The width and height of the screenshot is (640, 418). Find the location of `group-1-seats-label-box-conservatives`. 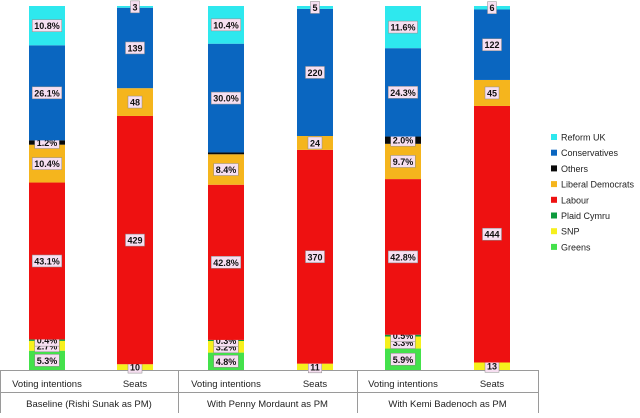

group-1-seats-label-box-conservatives is located at coordinates (135, 48).